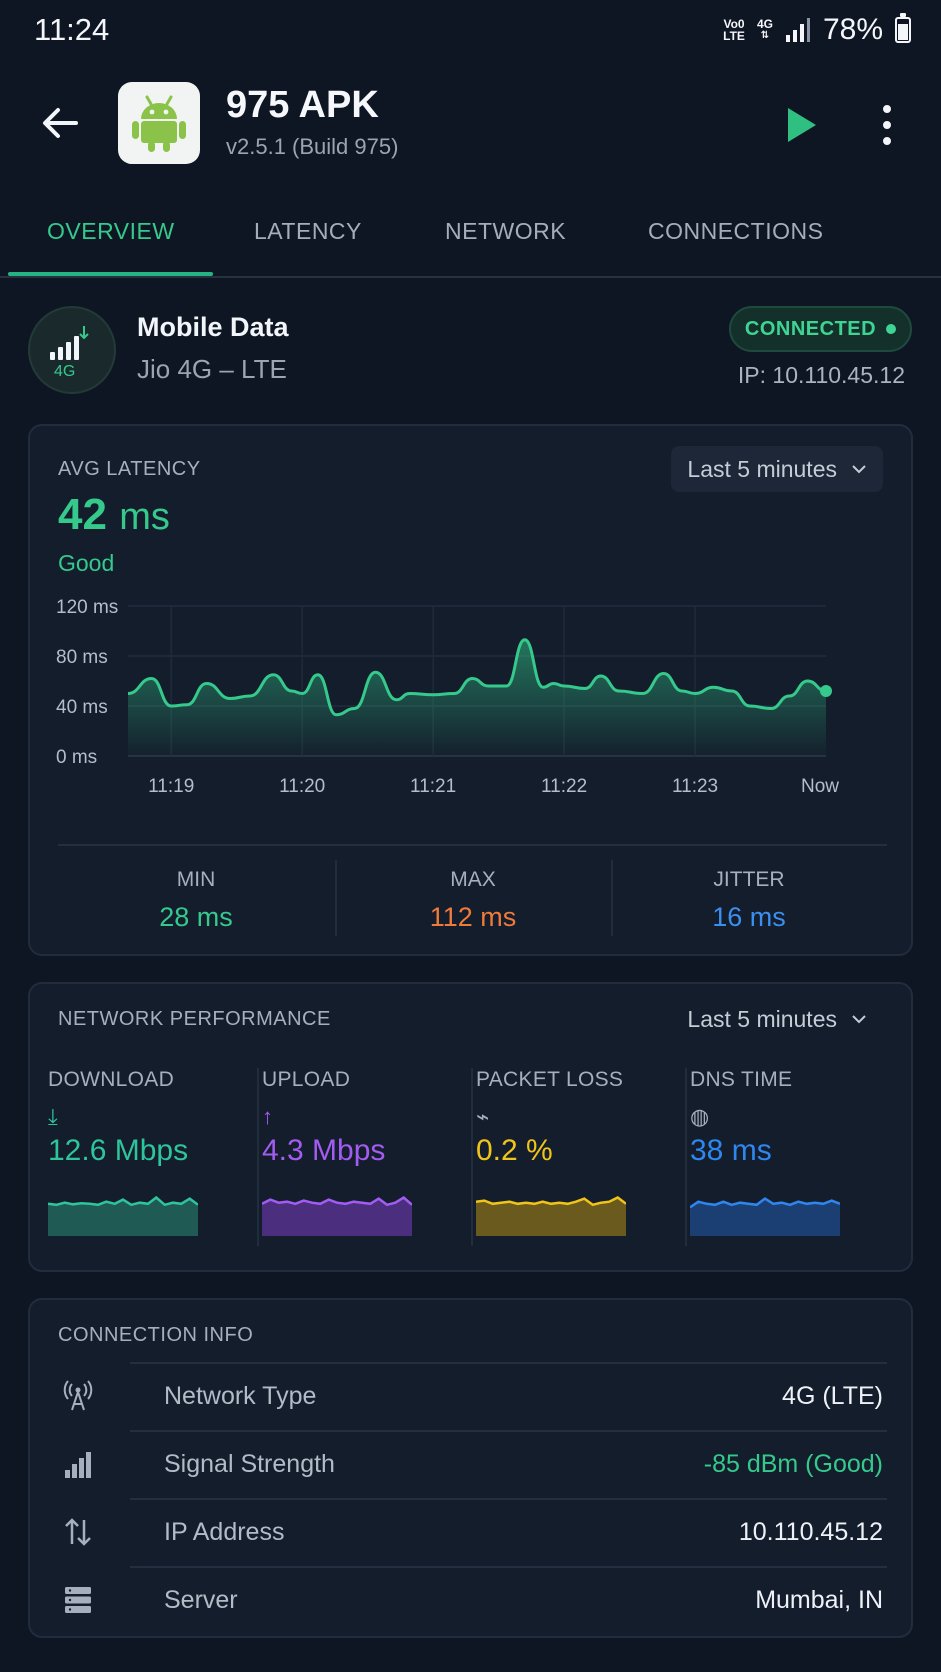  Describe the element at coordinates (61, 123) in the screenshot. I see `back-arrow-icon` at that location.